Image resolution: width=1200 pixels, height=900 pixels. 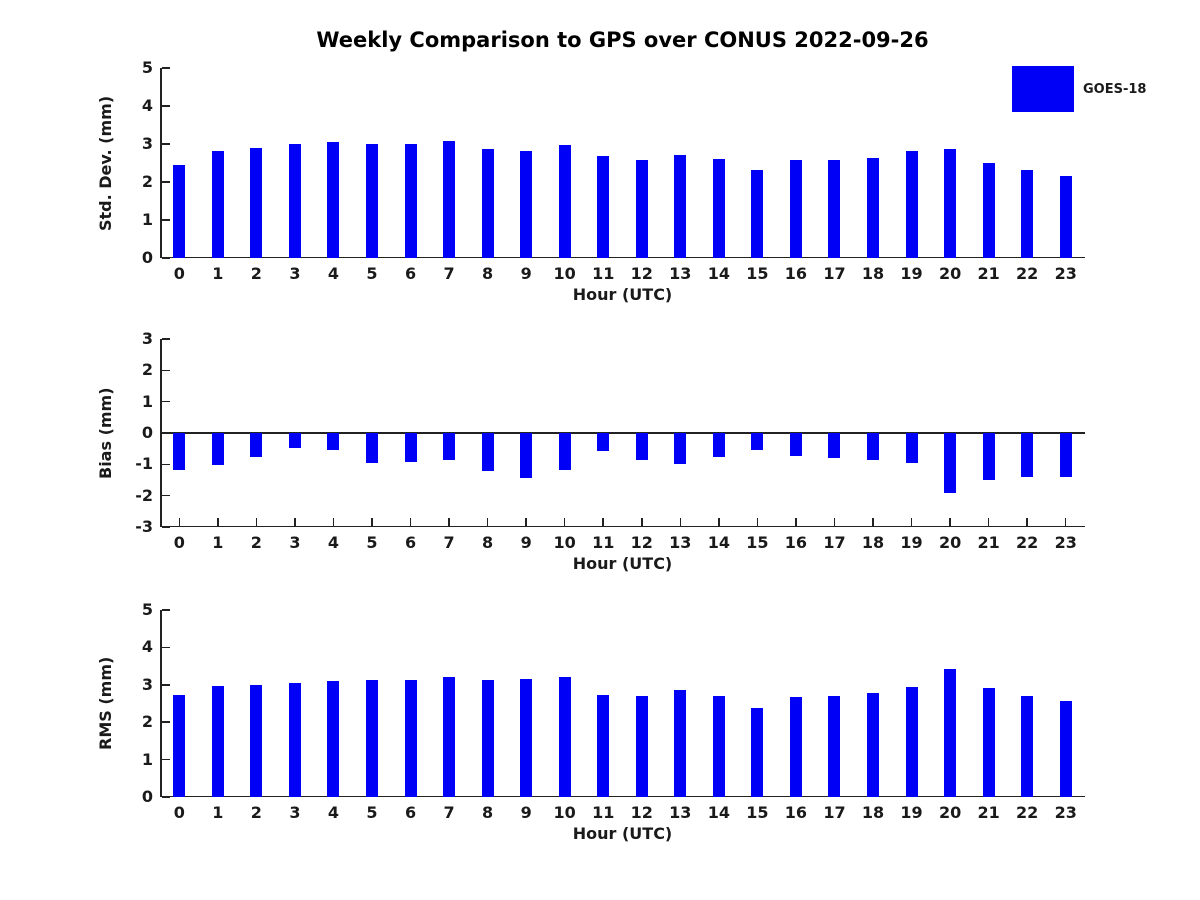 I want to click on y-tick-label: 3, so click(x=147, y=684).